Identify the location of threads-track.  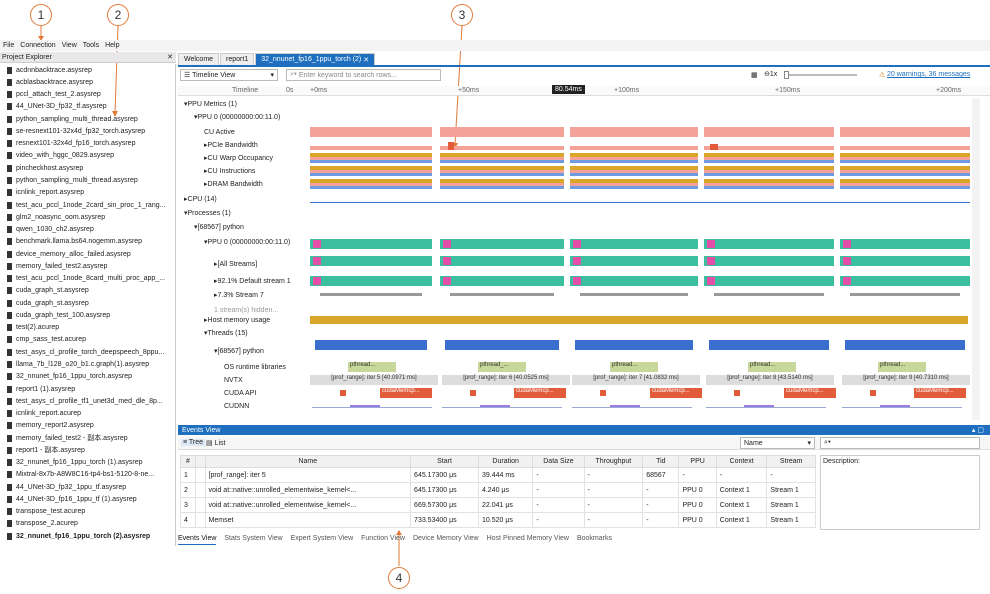
(640, 346).